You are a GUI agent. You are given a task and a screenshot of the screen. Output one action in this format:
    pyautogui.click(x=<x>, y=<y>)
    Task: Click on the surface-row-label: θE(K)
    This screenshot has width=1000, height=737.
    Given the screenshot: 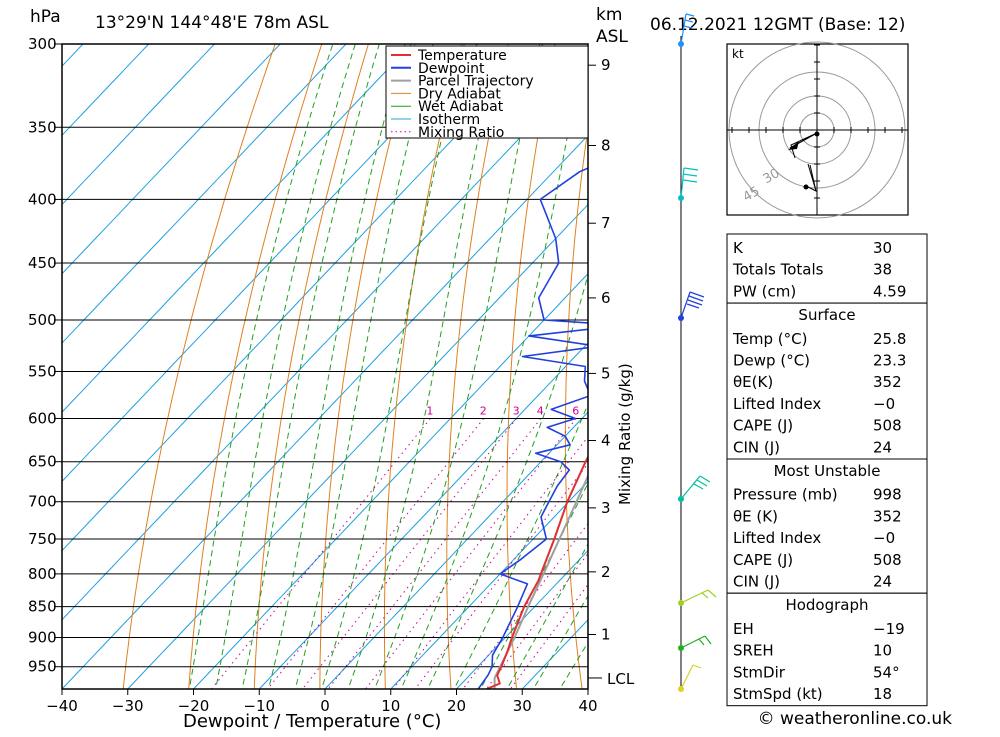 What is the action you would take?
    pyautogui.click(x=753, y=382)
    